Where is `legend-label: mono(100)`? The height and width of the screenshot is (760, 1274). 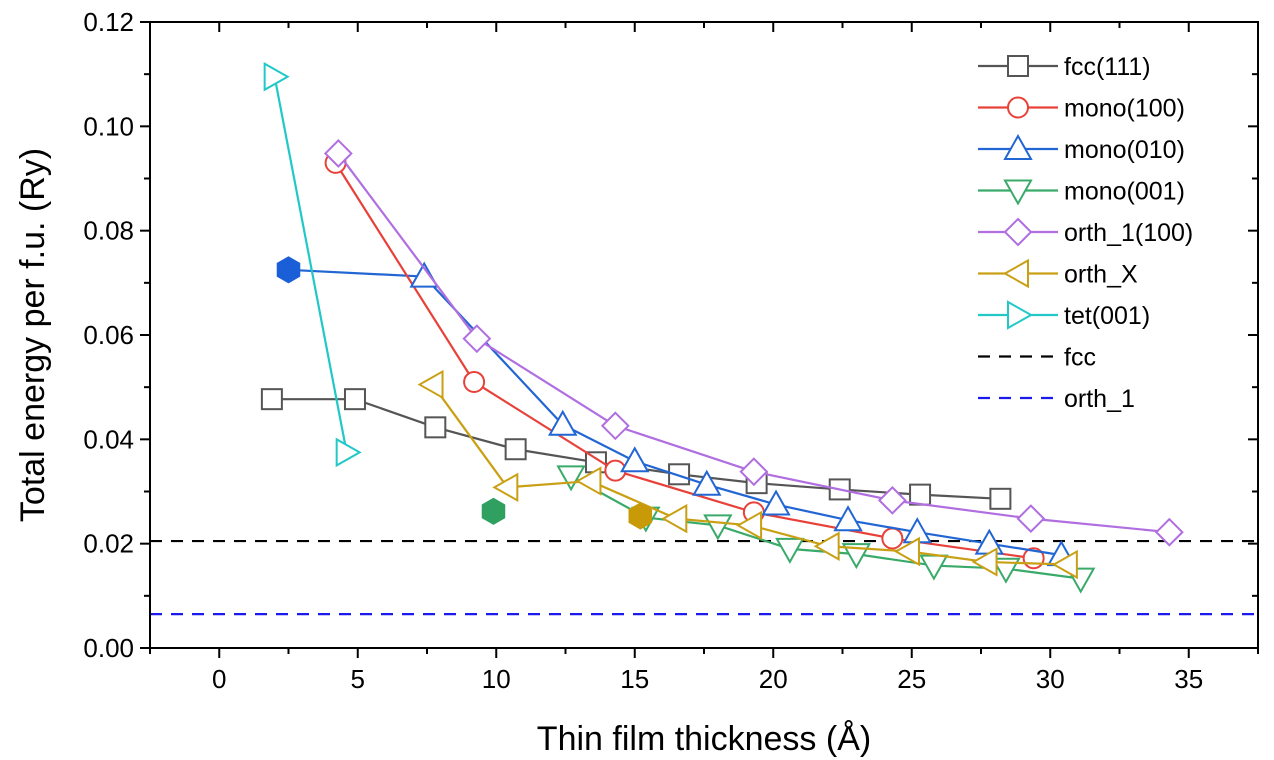
legend-label: mono(100) is located at coordinates (1124, 109).